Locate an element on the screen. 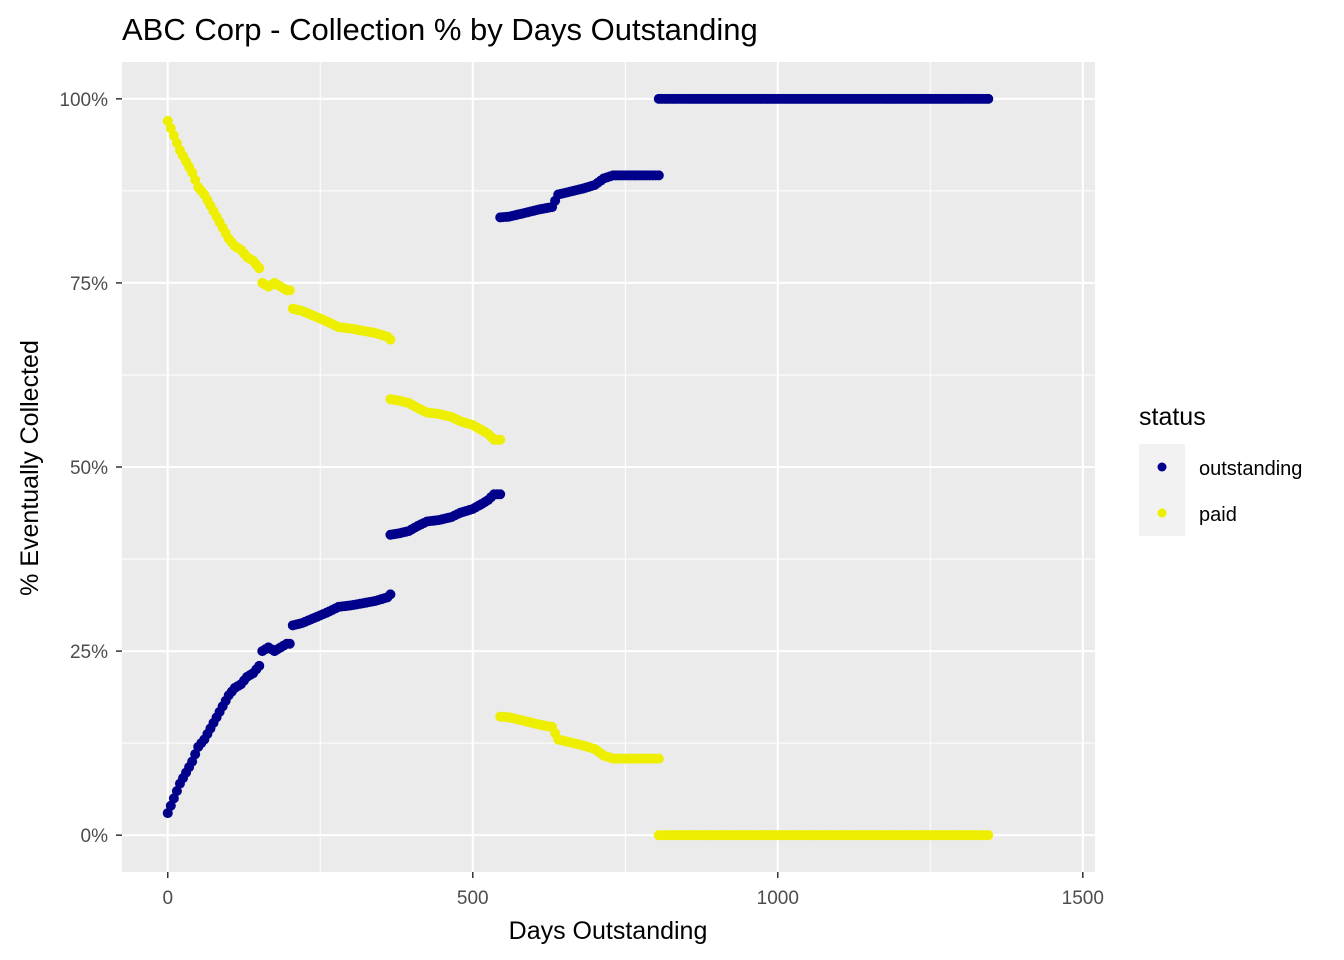 The height and width of the screenshot is (960, 1344). x-axis-title: Days Outstanding is located at coordinates (608, 931).